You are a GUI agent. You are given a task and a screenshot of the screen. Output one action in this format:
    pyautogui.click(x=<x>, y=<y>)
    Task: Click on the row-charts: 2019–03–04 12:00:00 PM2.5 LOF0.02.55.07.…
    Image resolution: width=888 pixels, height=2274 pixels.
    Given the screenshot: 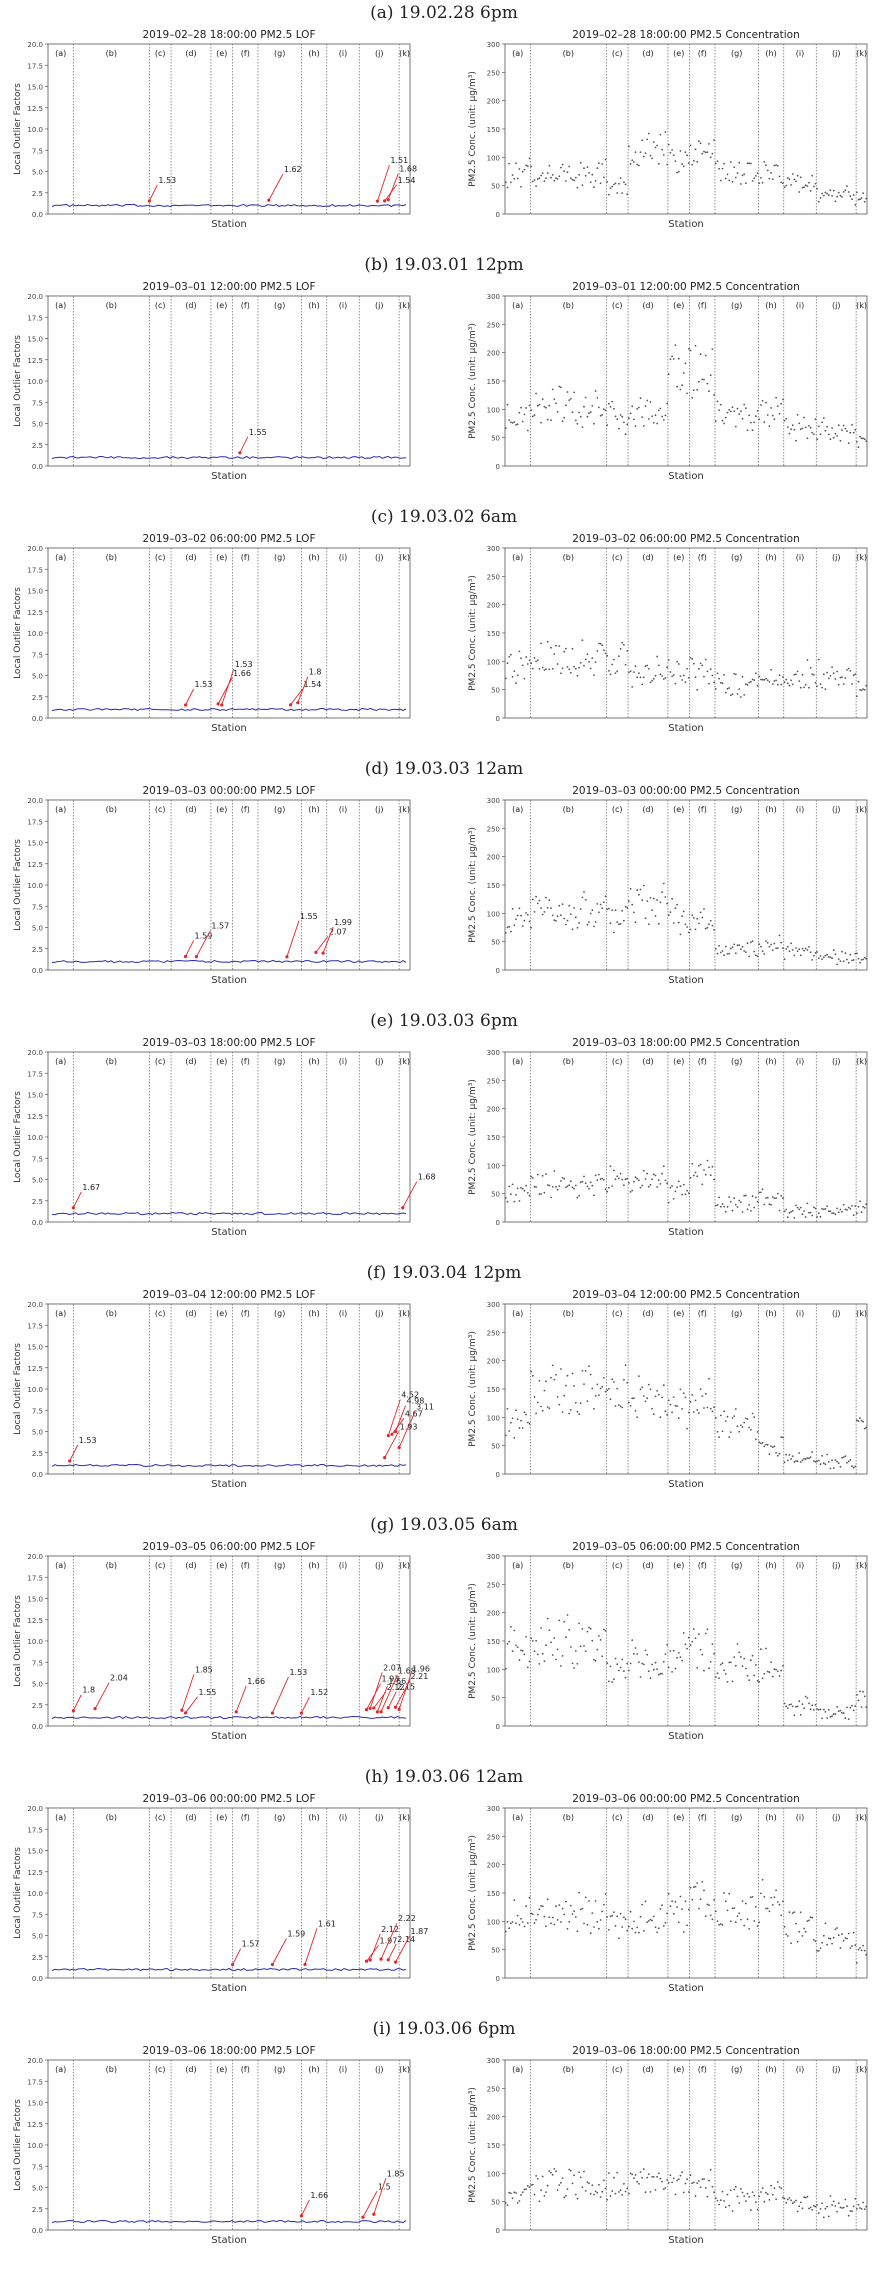 What is the action you would take?
    pyautogui.click(x=440, y=1389)
    